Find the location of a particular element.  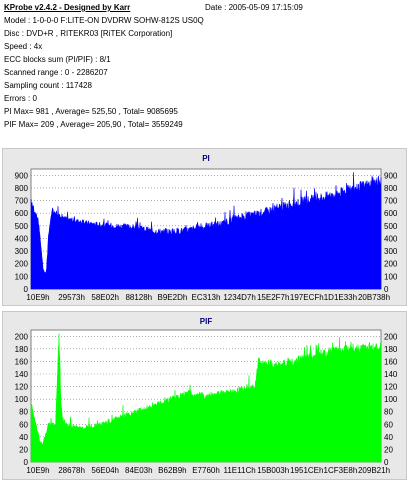

pif-ytick-right-10: 200 is located at coordinates (391, 336).